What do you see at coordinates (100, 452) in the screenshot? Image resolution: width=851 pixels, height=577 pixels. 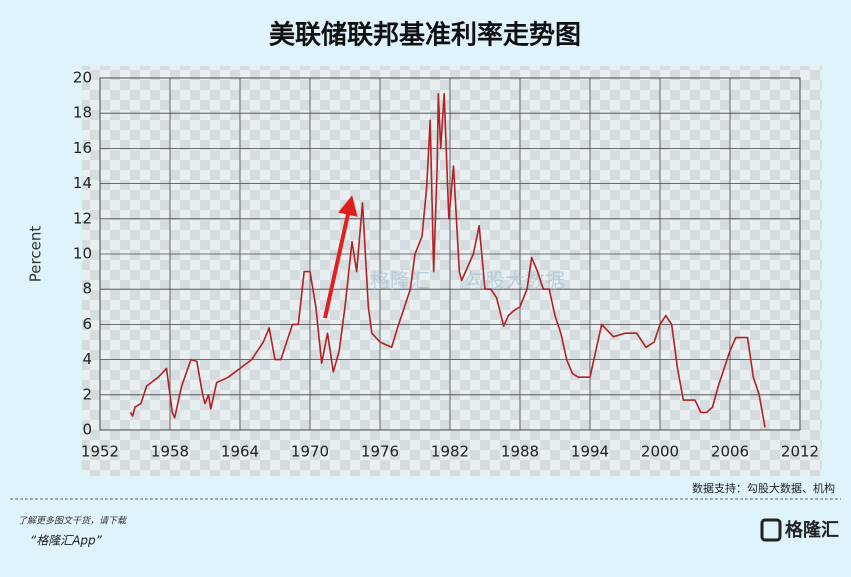 I see `x-tick-label: 1952` at bounding box center [100, 452].